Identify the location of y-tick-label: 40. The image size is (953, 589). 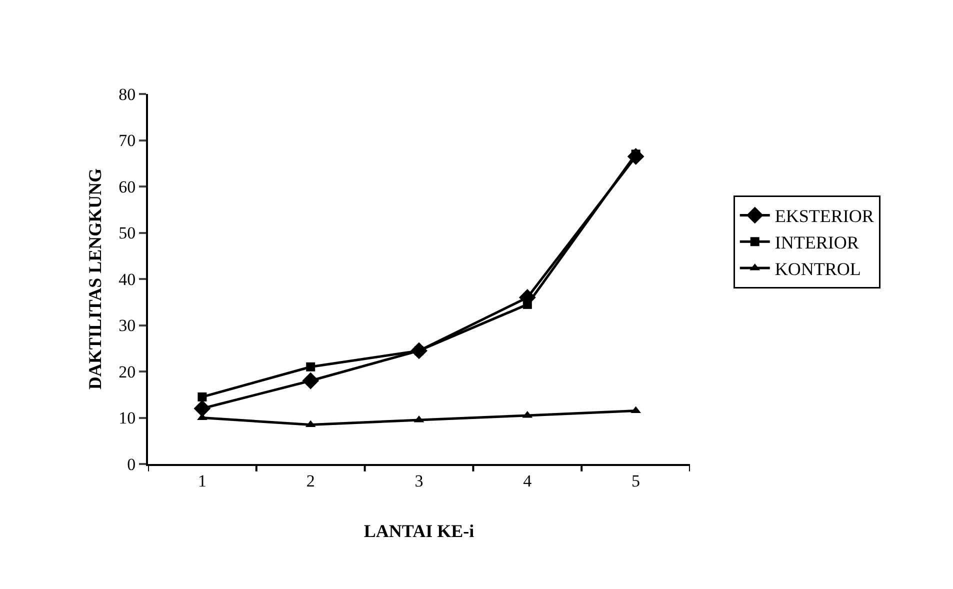
(127, 279).